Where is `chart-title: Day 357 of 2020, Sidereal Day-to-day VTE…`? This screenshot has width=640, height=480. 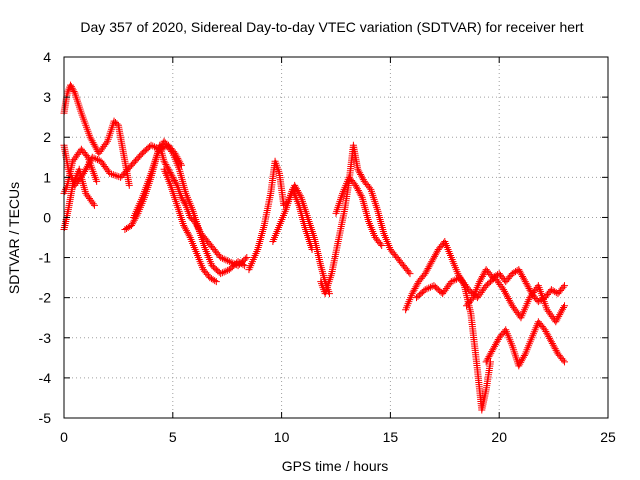 chart-title: Day 357 of 2020, Sidereal Day-to-day VTE… is located at coordinates (331, 27).